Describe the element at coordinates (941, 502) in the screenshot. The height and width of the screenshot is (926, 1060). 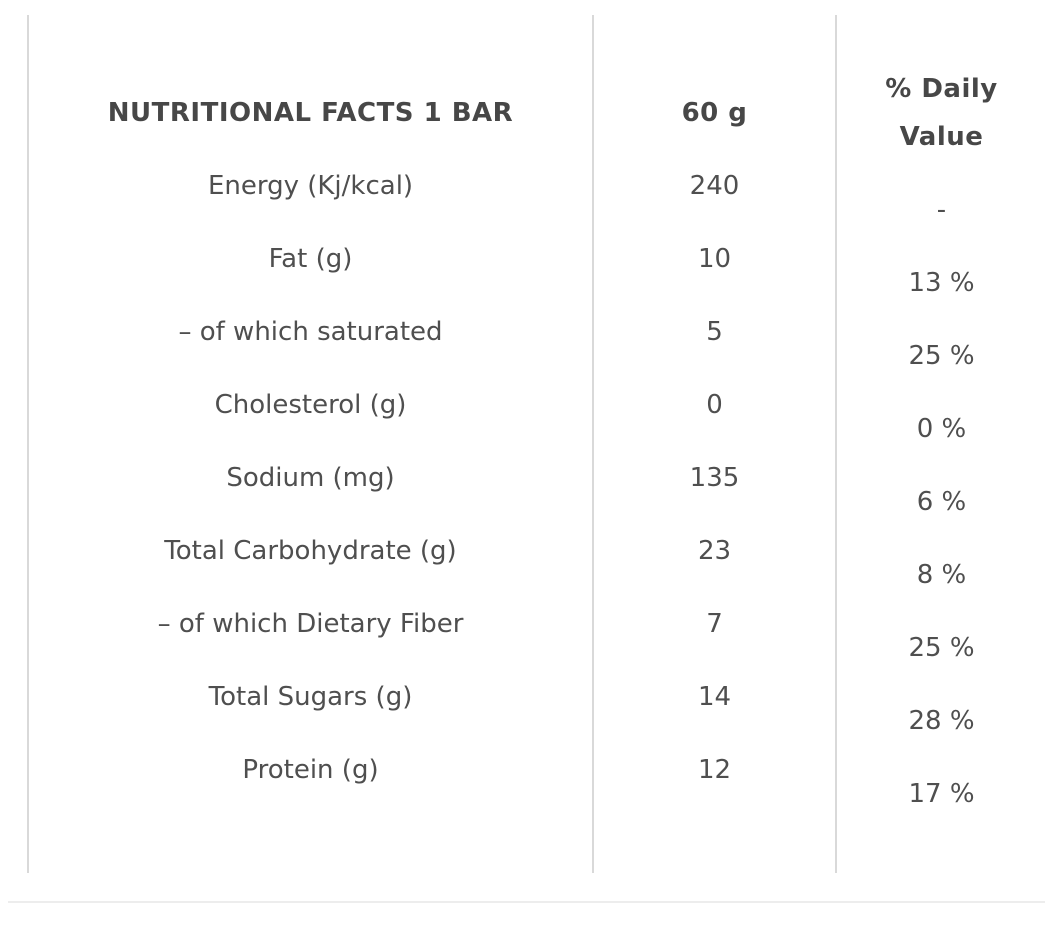
I see `row-daily-value-sodium: 6 %` at that location.